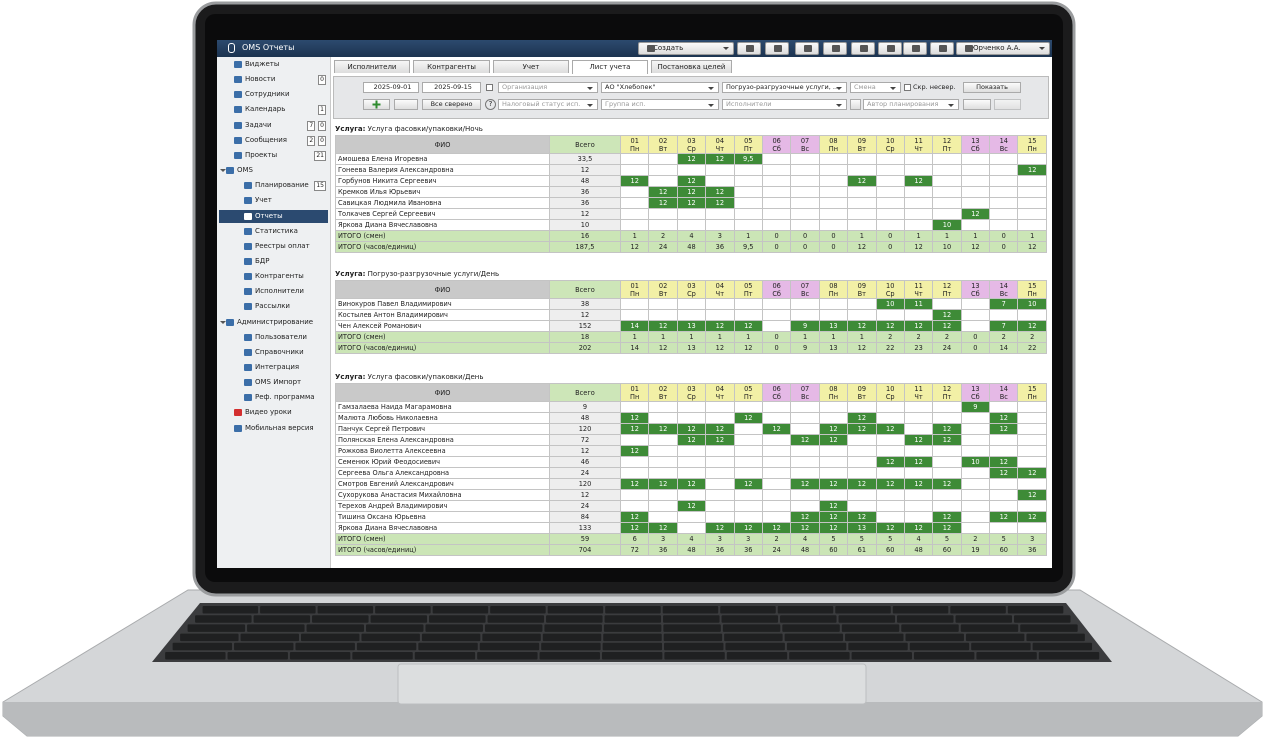 This screenshot has width=1265, height=740. What do you see at coordinates (273, 291) in the screenshot?
I see `sidebar-item: Исполнители` at bounding box center [273, 291].